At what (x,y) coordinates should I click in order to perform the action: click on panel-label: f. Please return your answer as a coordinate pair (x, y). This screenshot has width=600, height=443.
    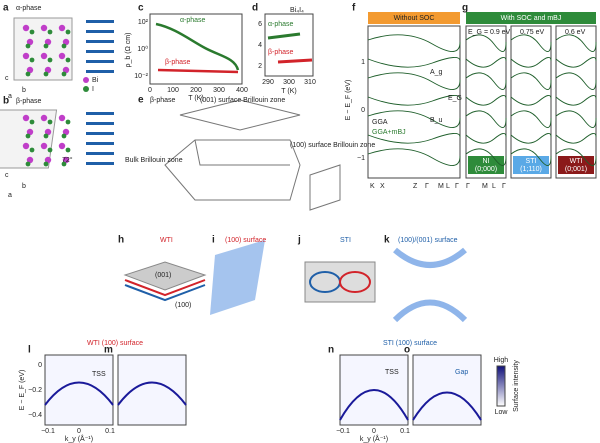
    Looking at the image, I should click on (354, 8).